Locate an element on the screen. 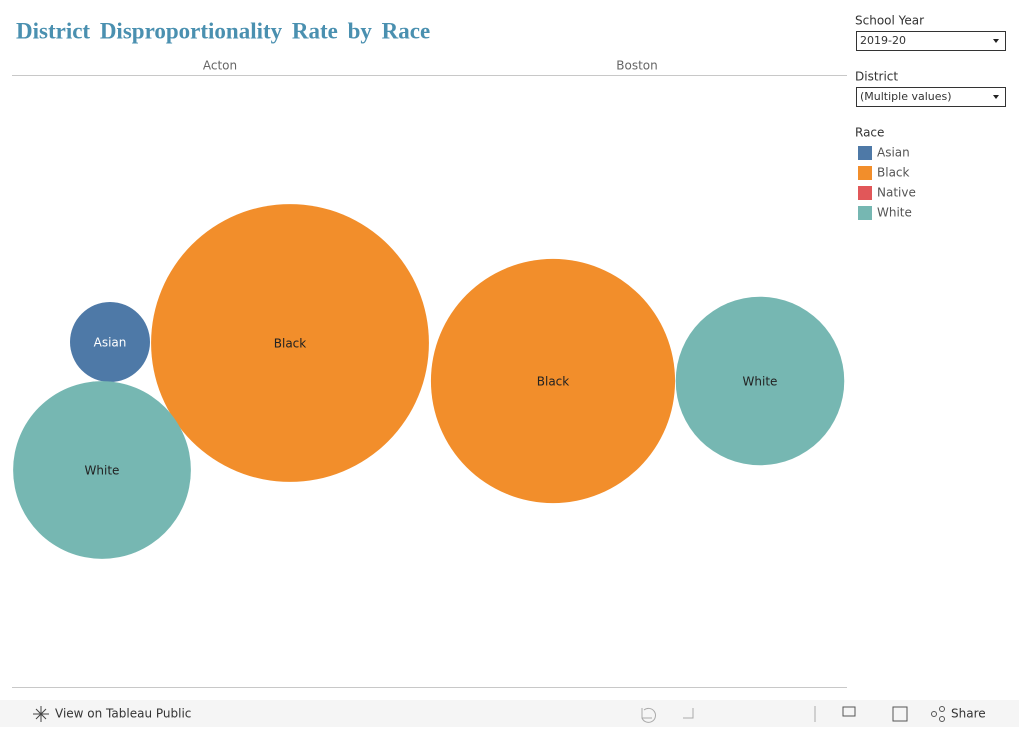  panel-header: Boston is located at coordinates (636, 66).